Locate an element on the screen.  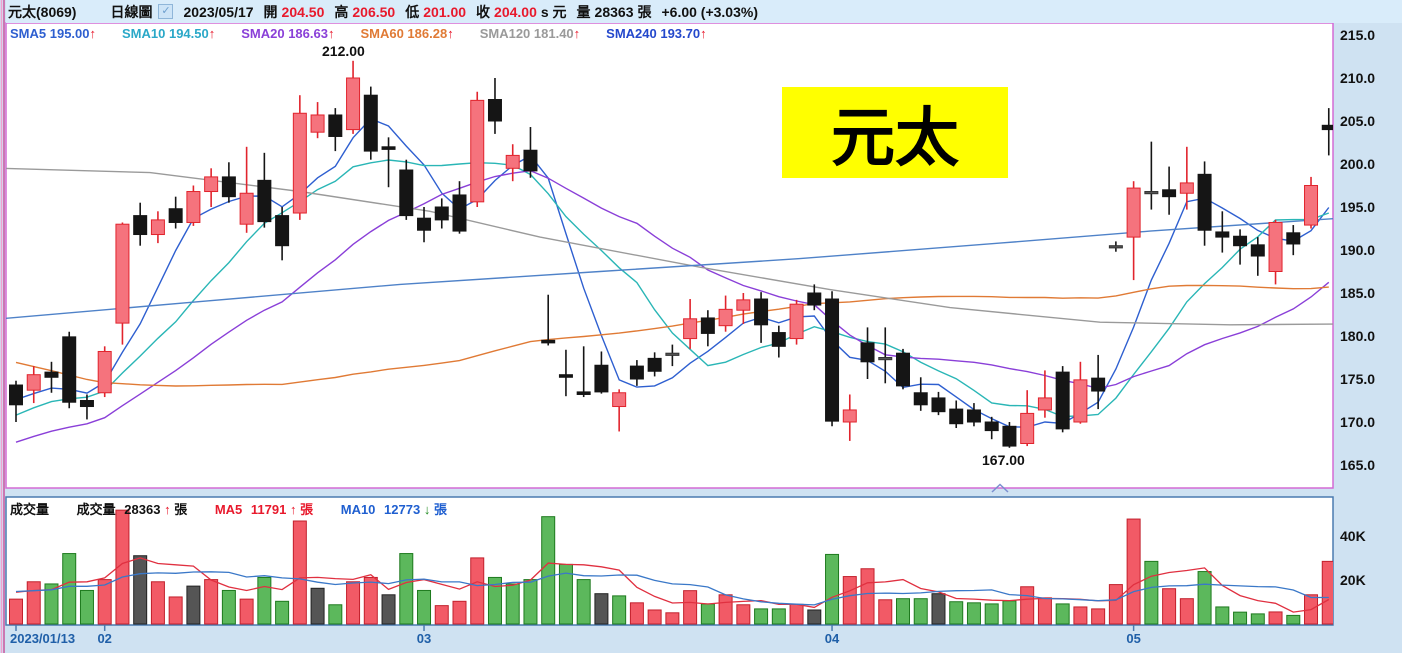
date-axis-label: 04 is located at coordinates (832, 638).